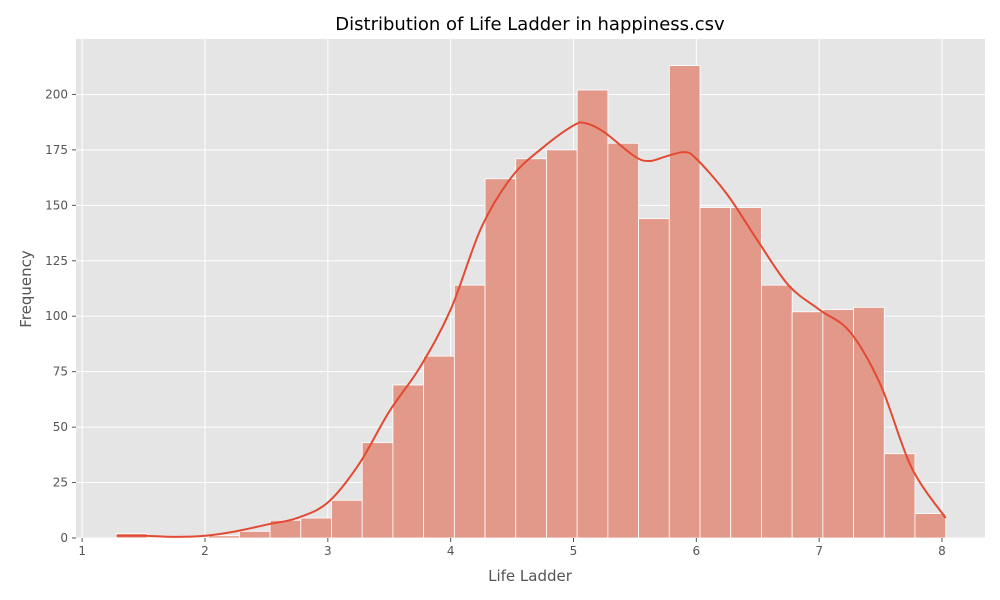 The image size is (1000, 600). What do you see at coordinates (574, 551) in the screenshot?
I see `x-tick-label: 5` at bounding box center [574, 551].